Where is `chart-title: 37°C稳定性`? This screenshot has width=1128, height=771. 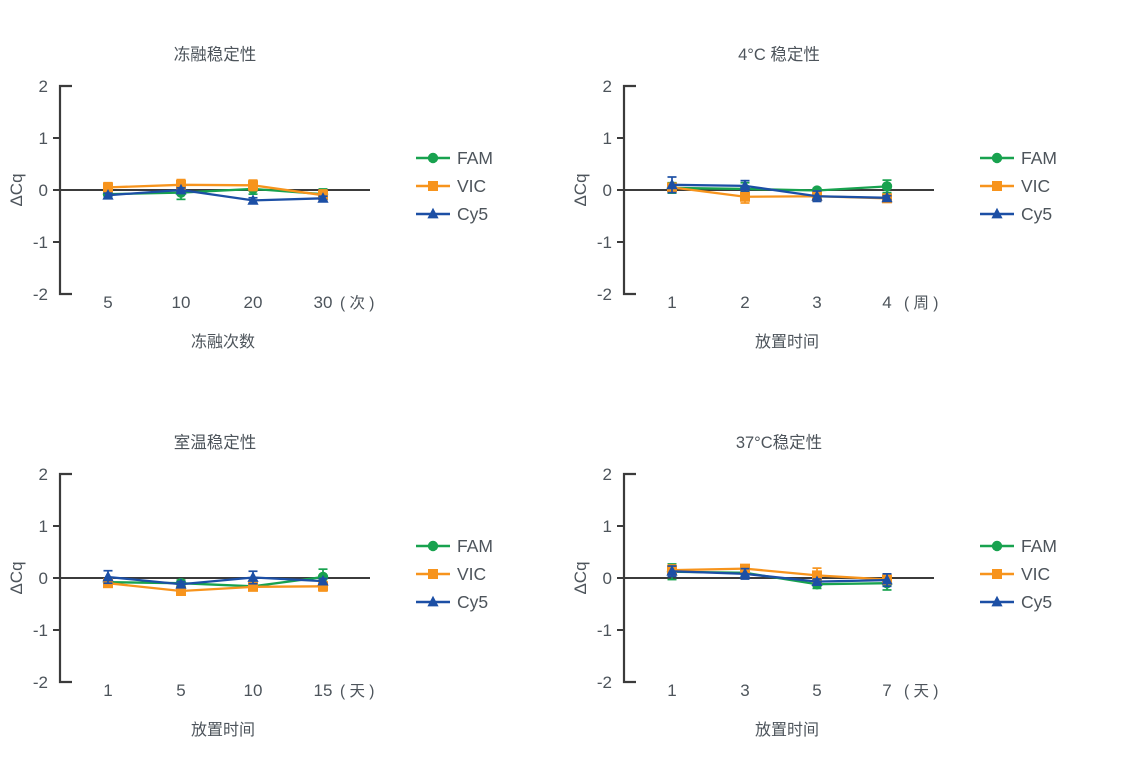
chart-title: 37°C稳定性 is located at coordinates (779, 442).